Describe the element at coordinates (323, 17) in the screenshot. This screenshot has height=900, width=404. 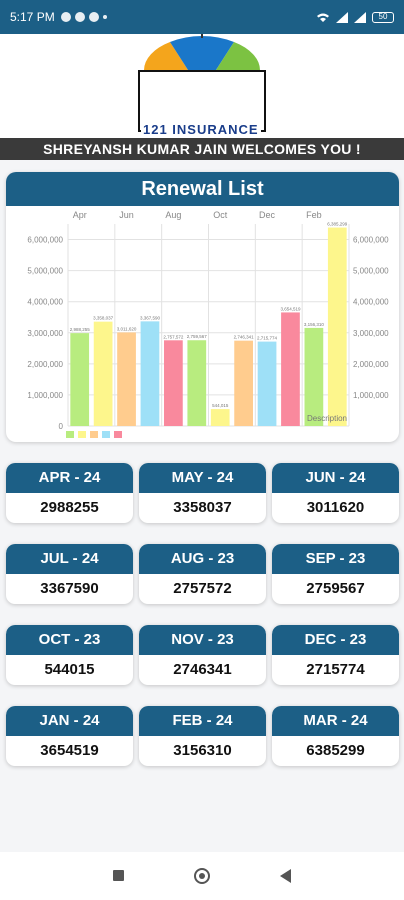
I see `wifi-icon` at that location.